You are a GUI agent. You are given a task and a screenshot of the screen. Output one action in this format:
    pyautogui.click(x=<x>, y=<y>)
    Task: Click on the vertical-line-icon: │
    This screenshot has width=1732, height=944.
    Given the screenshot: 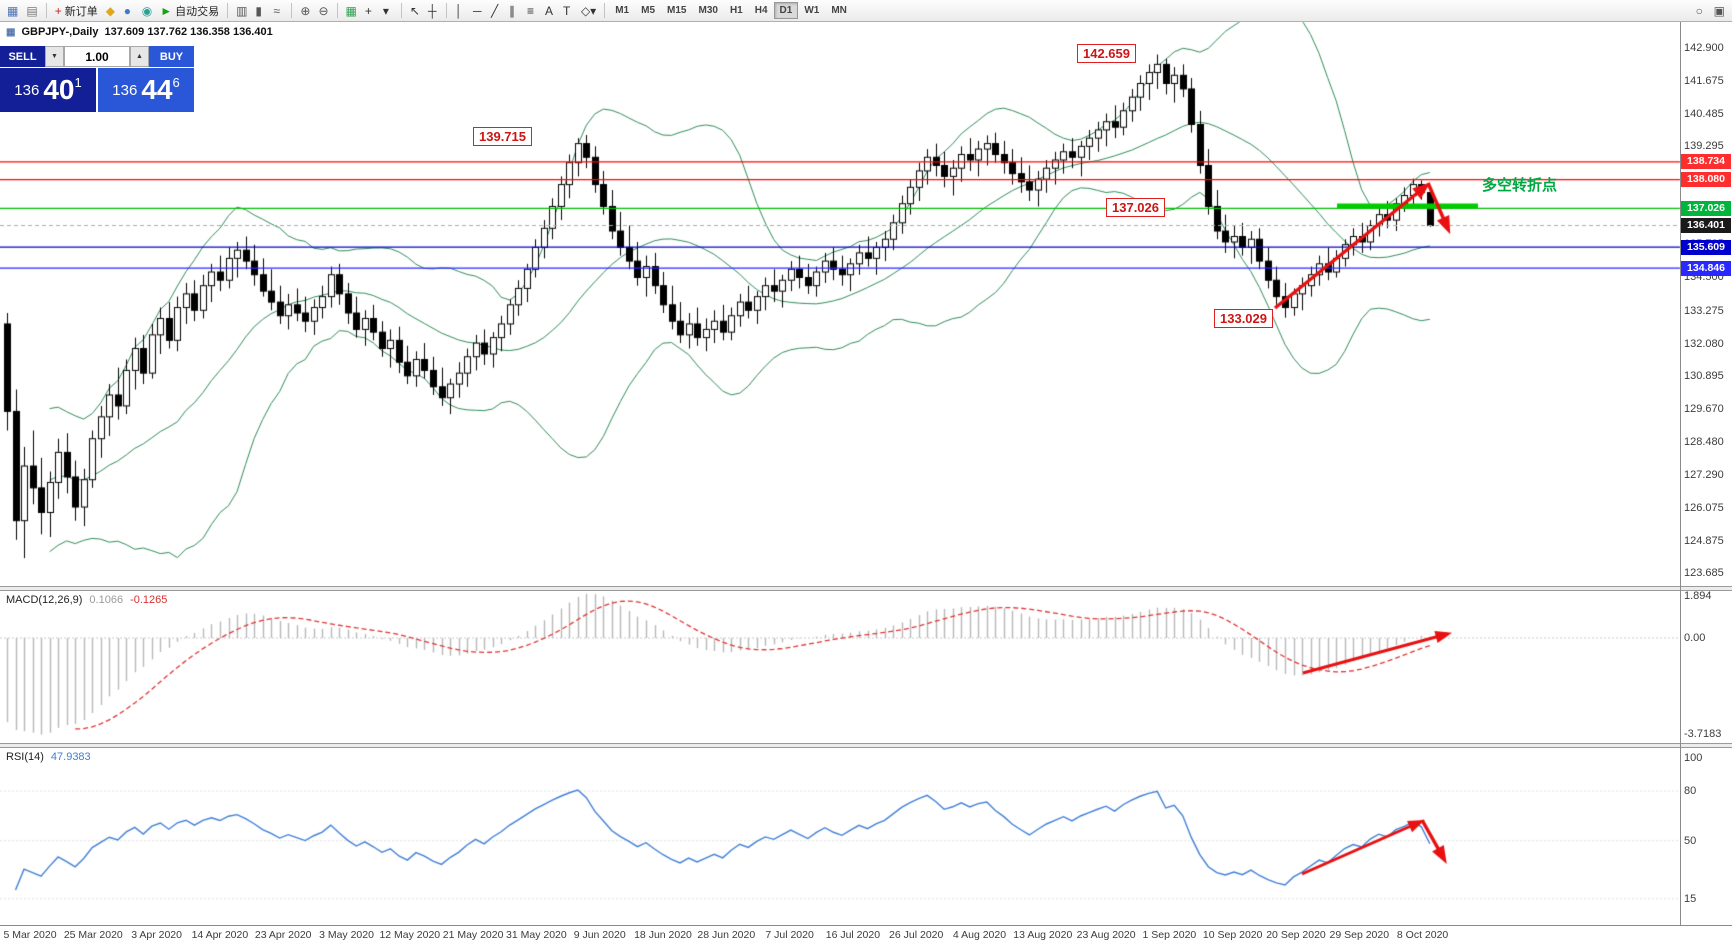 What is the action you would take?
    pyautogui.click(x=458, y=10)
    